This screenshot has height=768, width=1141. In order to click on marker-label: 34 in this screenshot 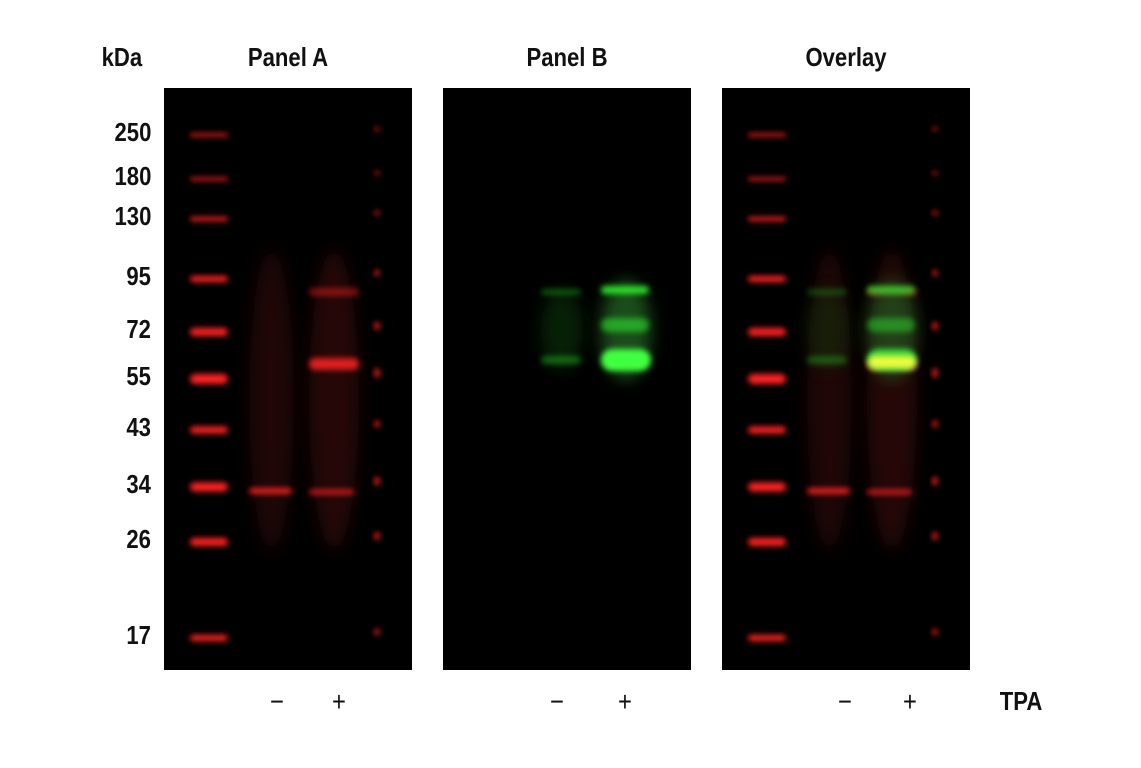, I will do `click(138, 484)`.